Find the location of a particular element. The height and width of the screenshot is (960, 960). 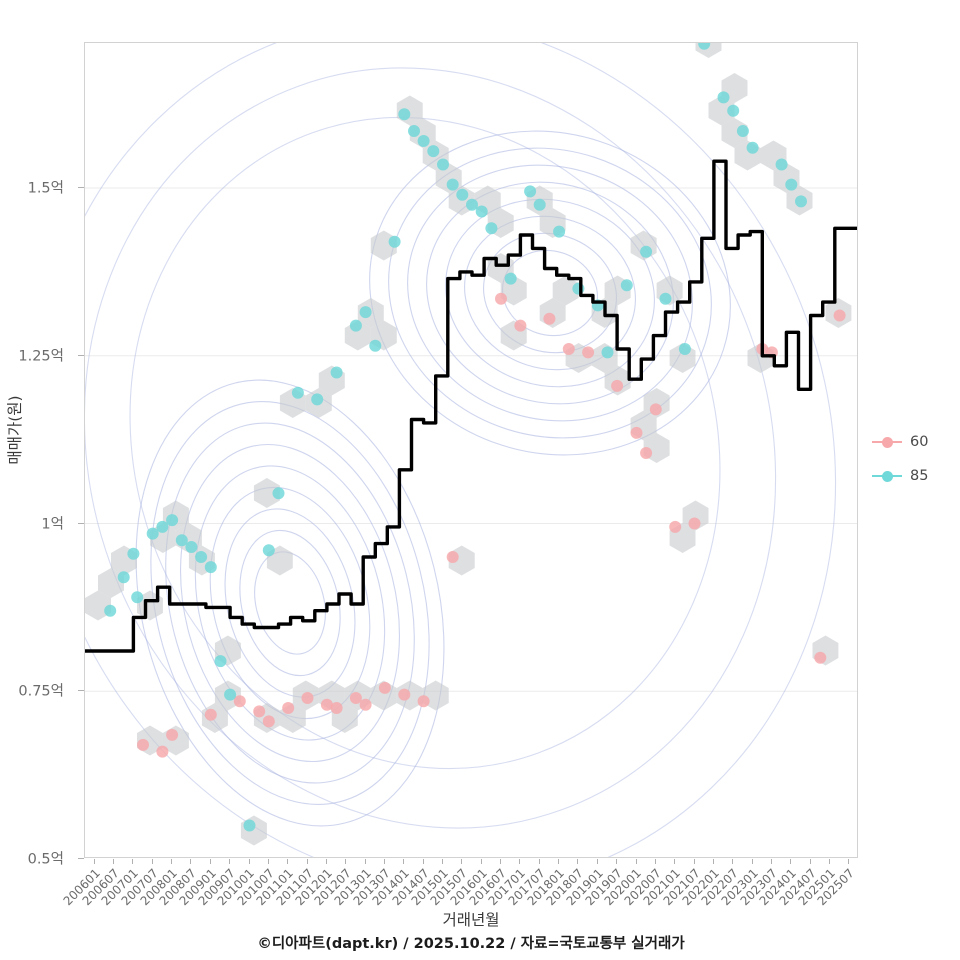

y-axis: 매매가(원) 1.5억 1.25억 1억 0.75억 0.5억 is located at coordinates (42, 480).